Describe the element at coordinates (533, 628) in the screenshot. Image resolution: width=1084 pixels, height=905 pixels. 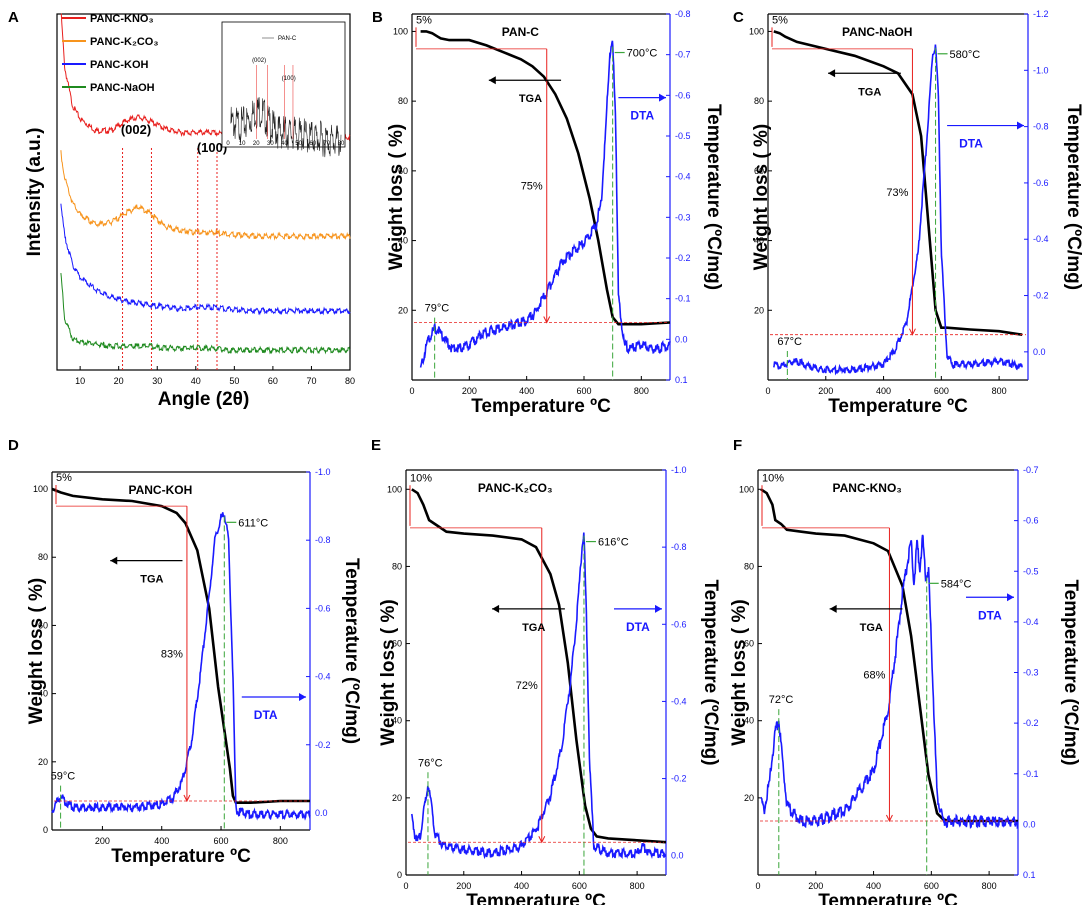
I see `tga-arrow-label-E: TGA` at that location.